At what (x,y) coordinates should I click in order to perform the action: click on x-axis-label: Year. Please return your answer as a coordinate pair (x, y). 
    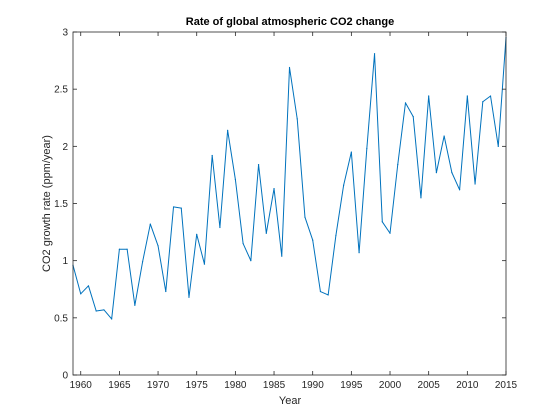
    Looking at the image, I should click on (290, 401).